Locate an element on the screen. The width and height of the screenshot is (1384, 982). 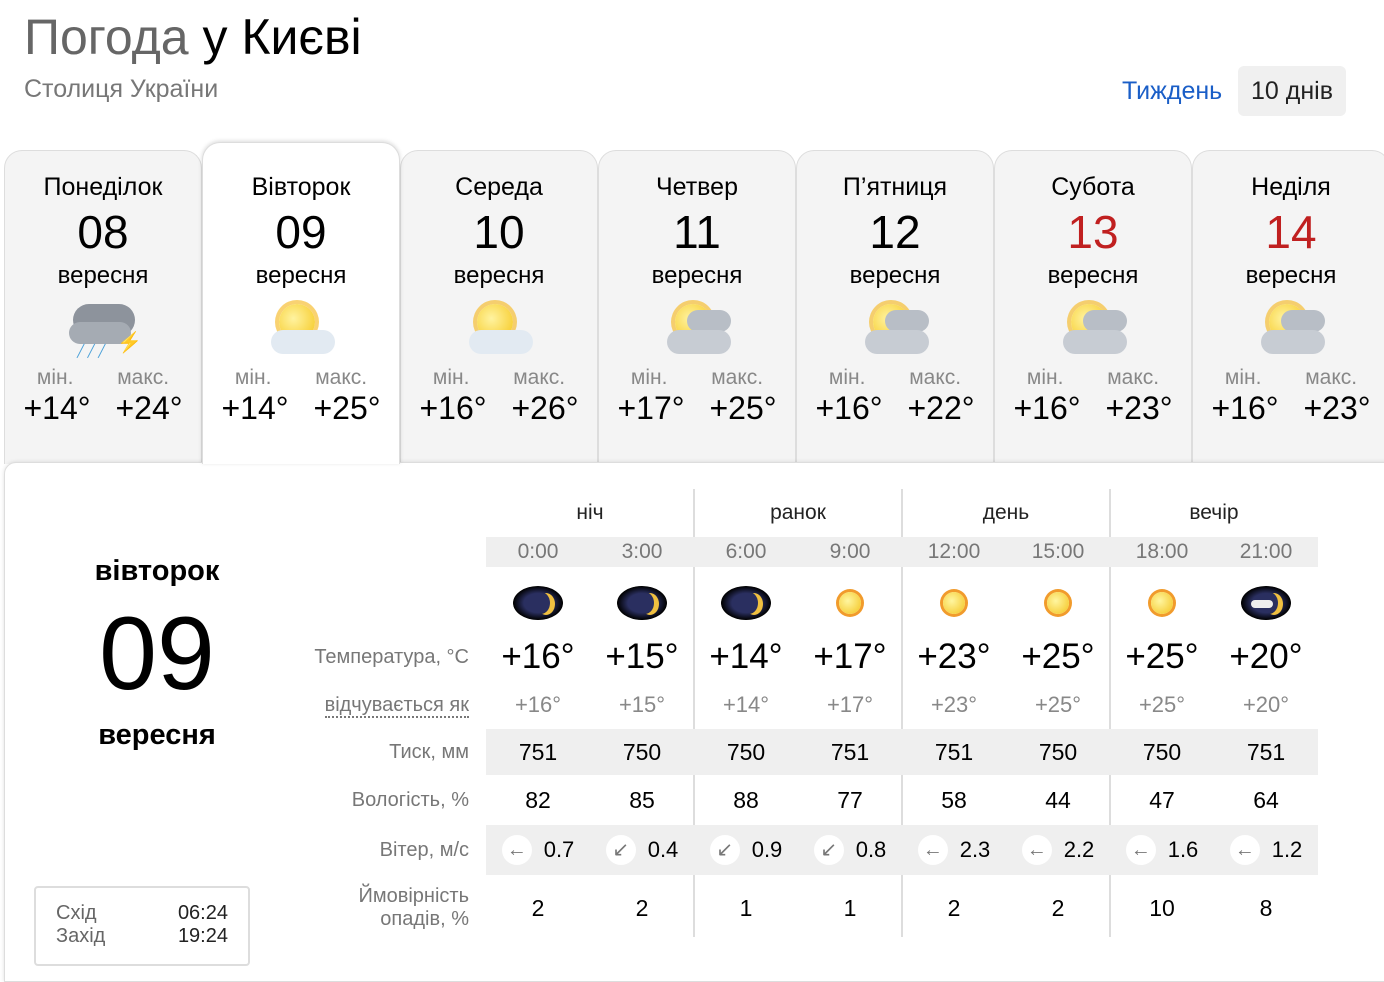
detail-date: 09 is located at coordinates (157, 654).